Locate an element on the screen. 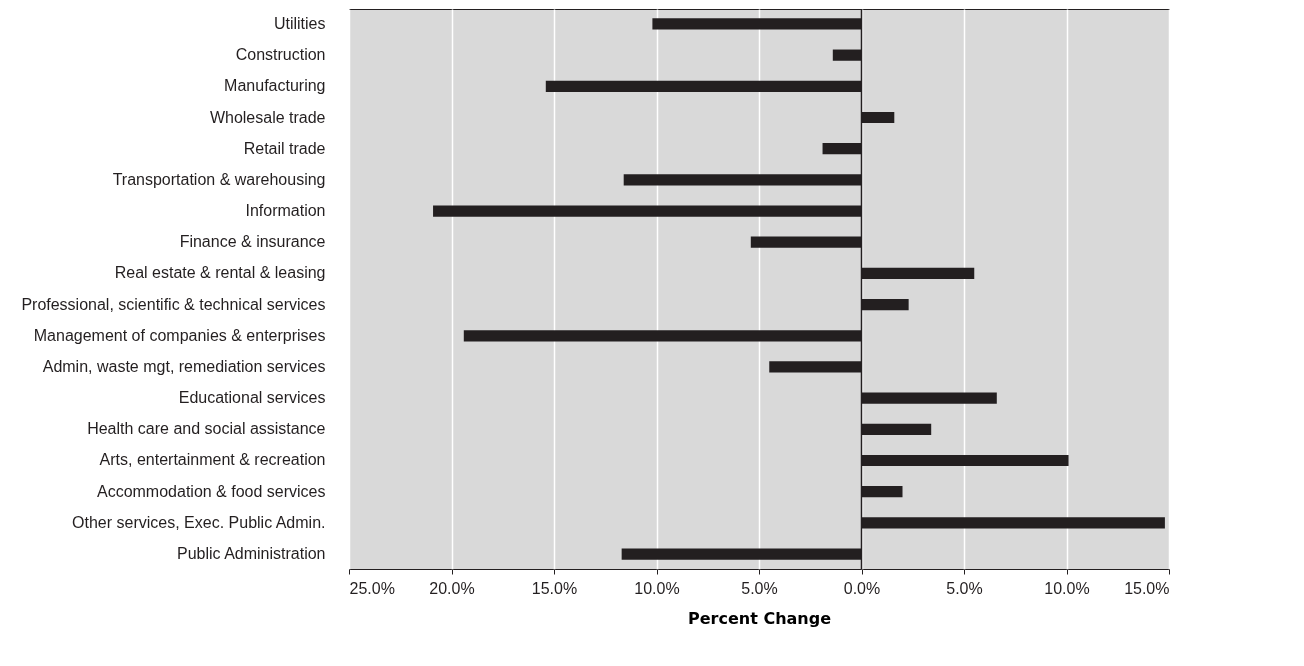  y-tick-label: Wholesale trade is located at coordinates (267, 117).